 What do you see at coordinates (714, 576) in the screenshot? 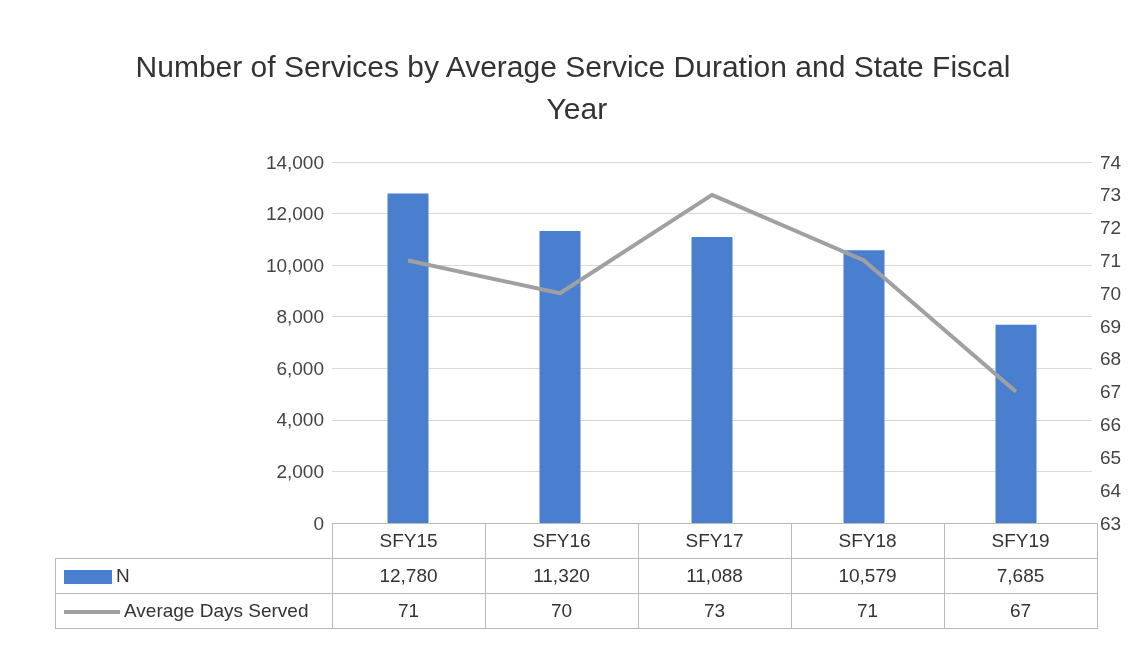
I see `data-label: 11,088` at bounding box center [714, 576].